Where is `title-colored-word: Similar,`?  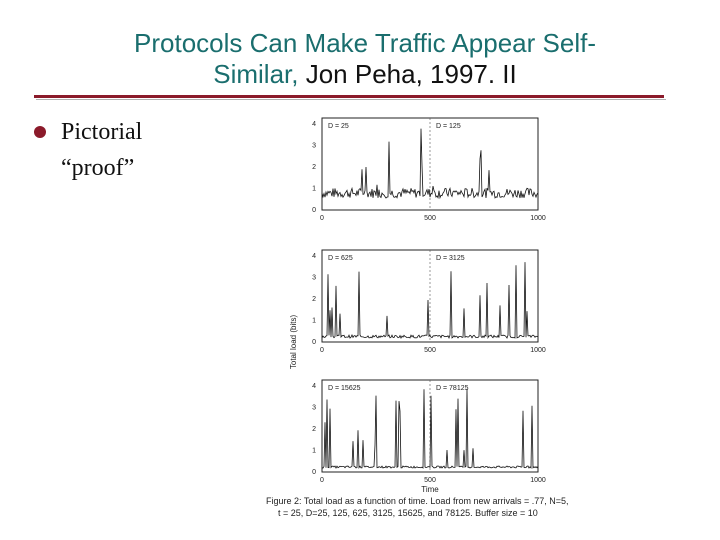
title-colored-word: Similar, is located at coordinates (256, 74).